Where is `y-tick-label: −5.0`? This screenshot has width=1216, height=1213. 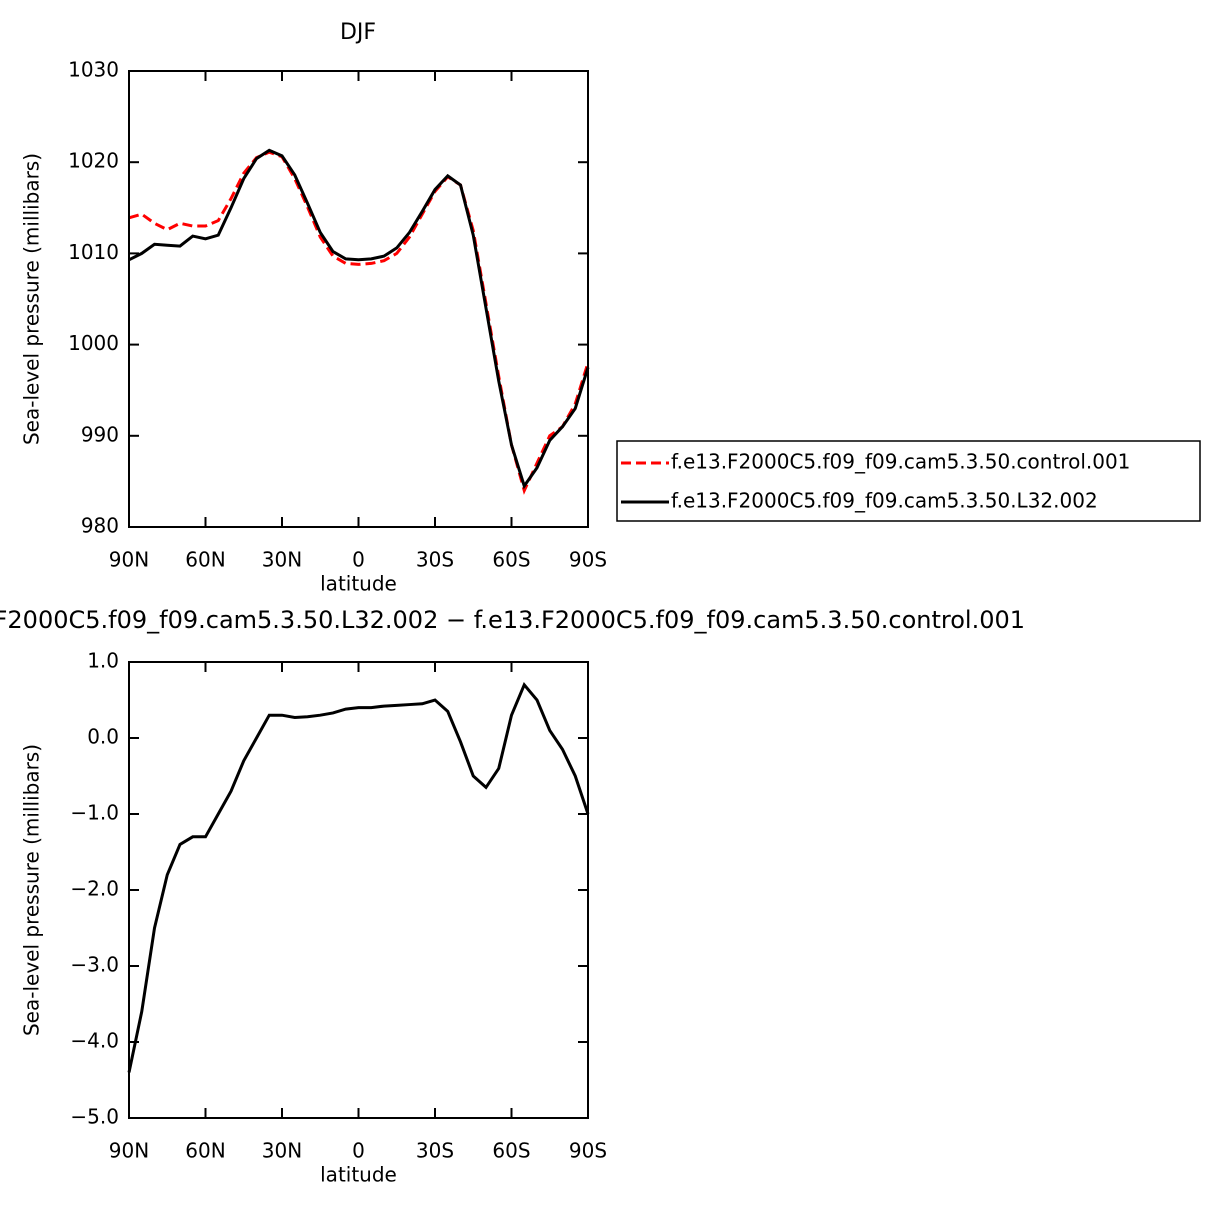
y-tick-label: −5.0 is located at coordinates (94, 1117).